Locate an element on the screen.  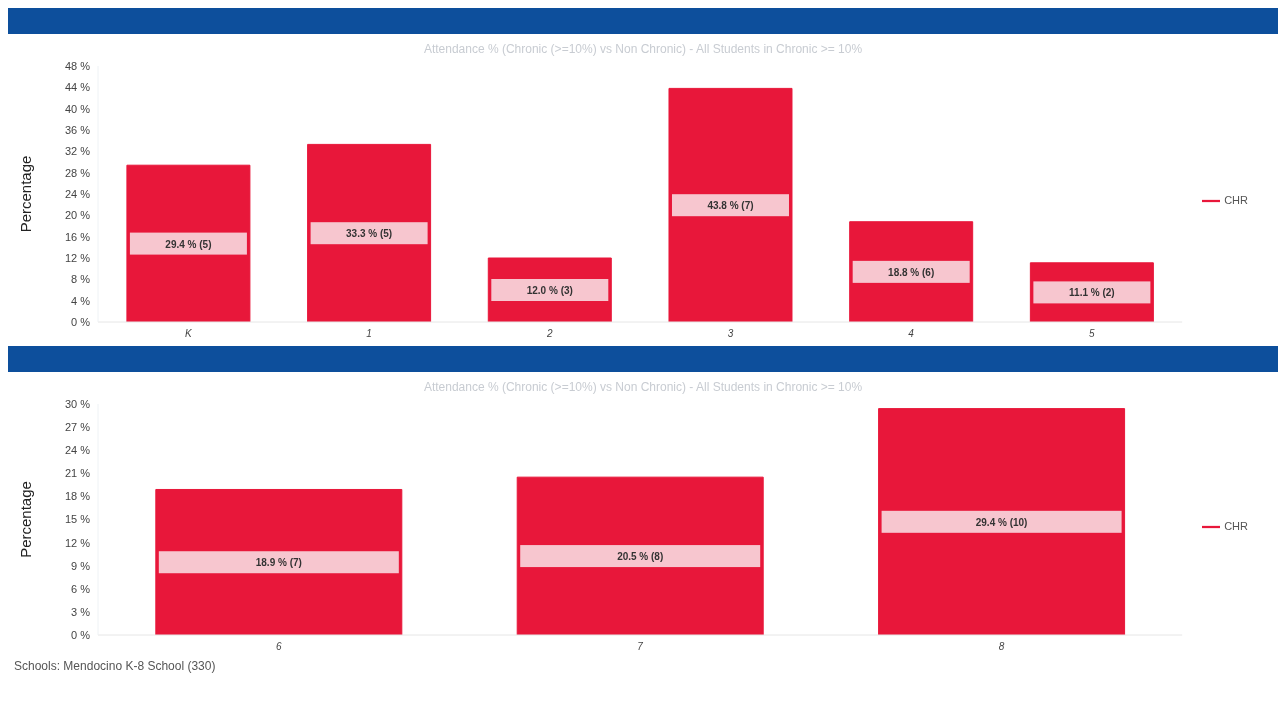
y-tick-label: 21 % is located at coordinates (77, 473).